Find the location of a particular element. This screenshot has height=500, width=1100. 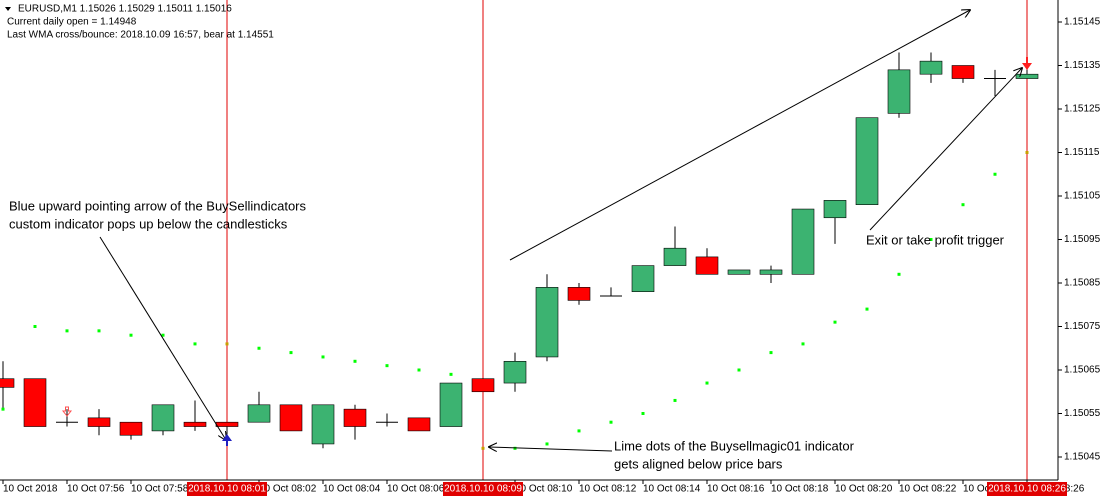

x-tick-label: 10 Oct 2018 is located at coordinates (30, 489).